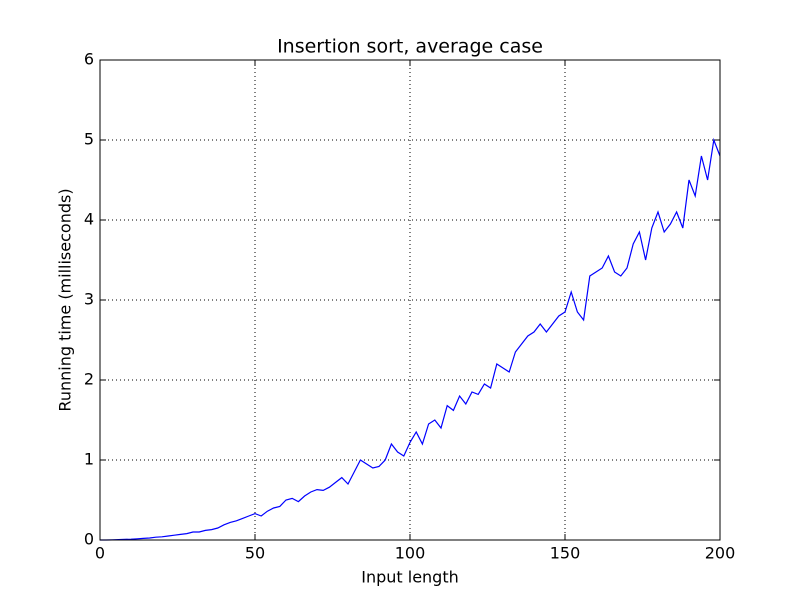 The image size is (800, 600). I want to click on x-tick-label: 150, so click(565, 553).